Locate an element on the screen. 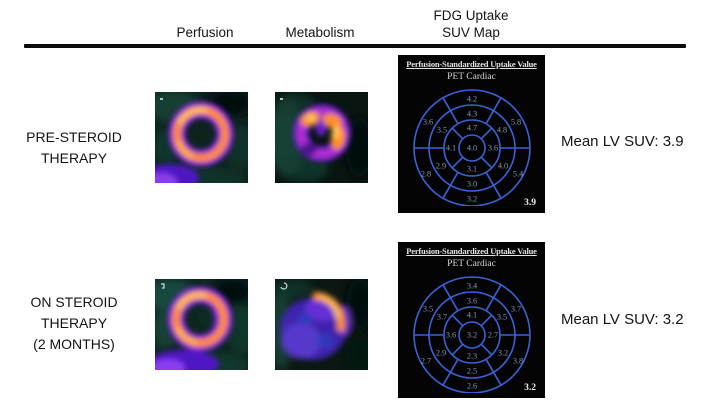  pet-image-metabolism-post is located at coordinates (321, 324).